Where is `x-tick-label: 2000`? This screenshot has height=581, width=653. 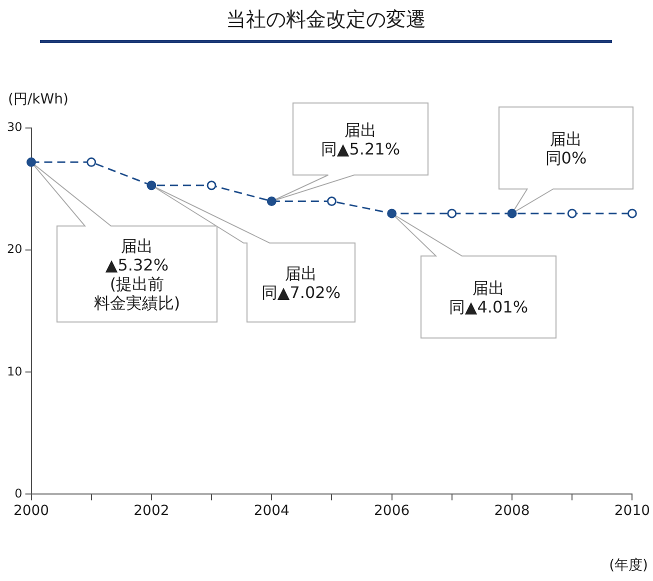
x-tick-label: 2000 is located at coordinates (31, 511).